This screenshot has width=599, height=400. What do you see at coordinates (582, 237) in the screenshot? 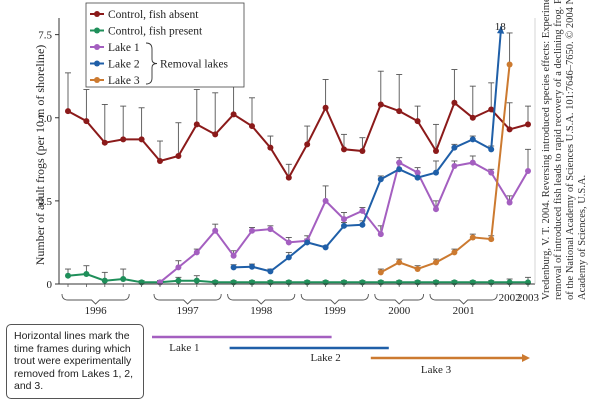
I see `credit-line: Academy of Sciences, U.S.A.` at bounding box center [582, 237].